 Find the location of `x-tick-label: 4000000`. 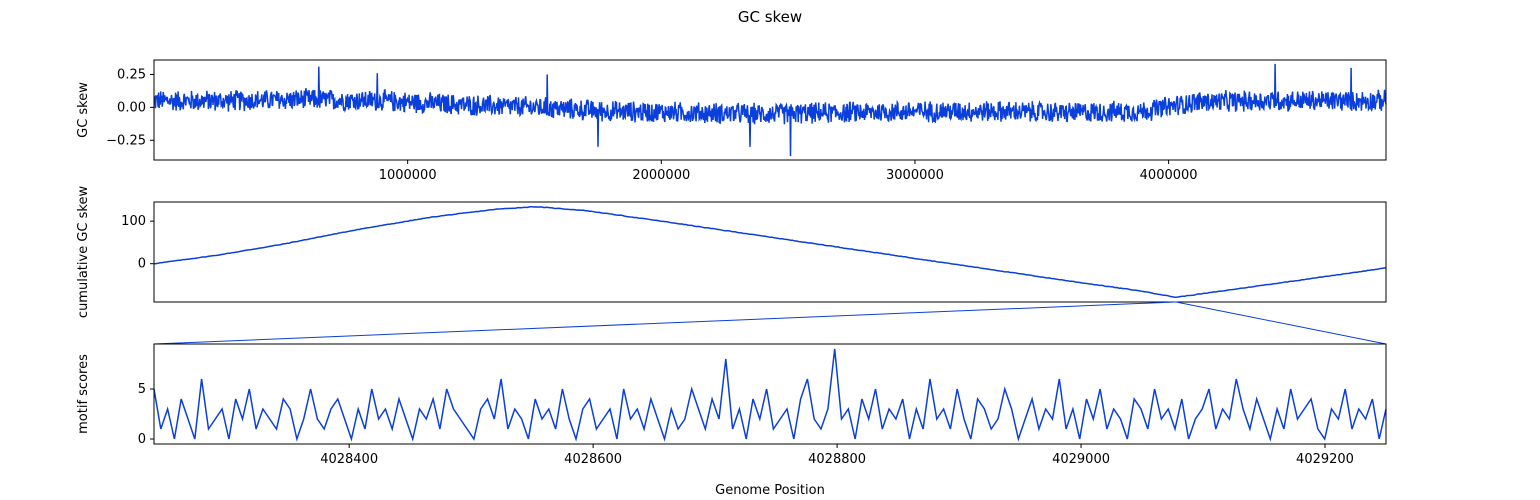

x-tick-label: 4000000 is located at coordinates (1169, 175).